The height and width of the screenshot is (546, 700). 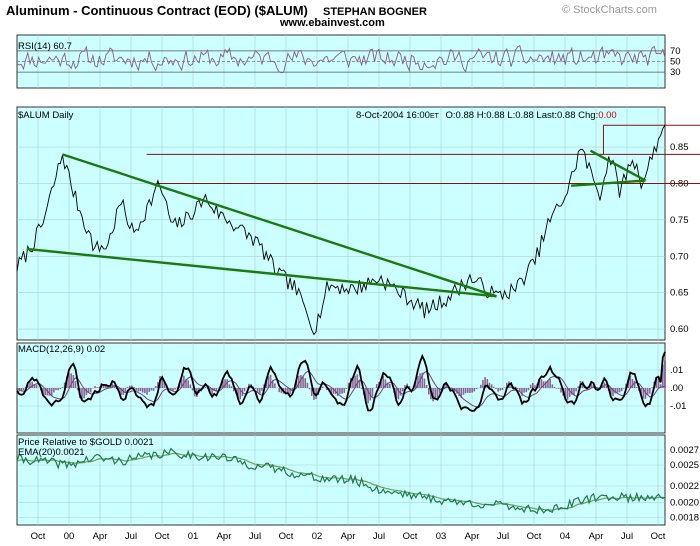 I want to click on x-tick-label: 03, so click(x=441, y=536).